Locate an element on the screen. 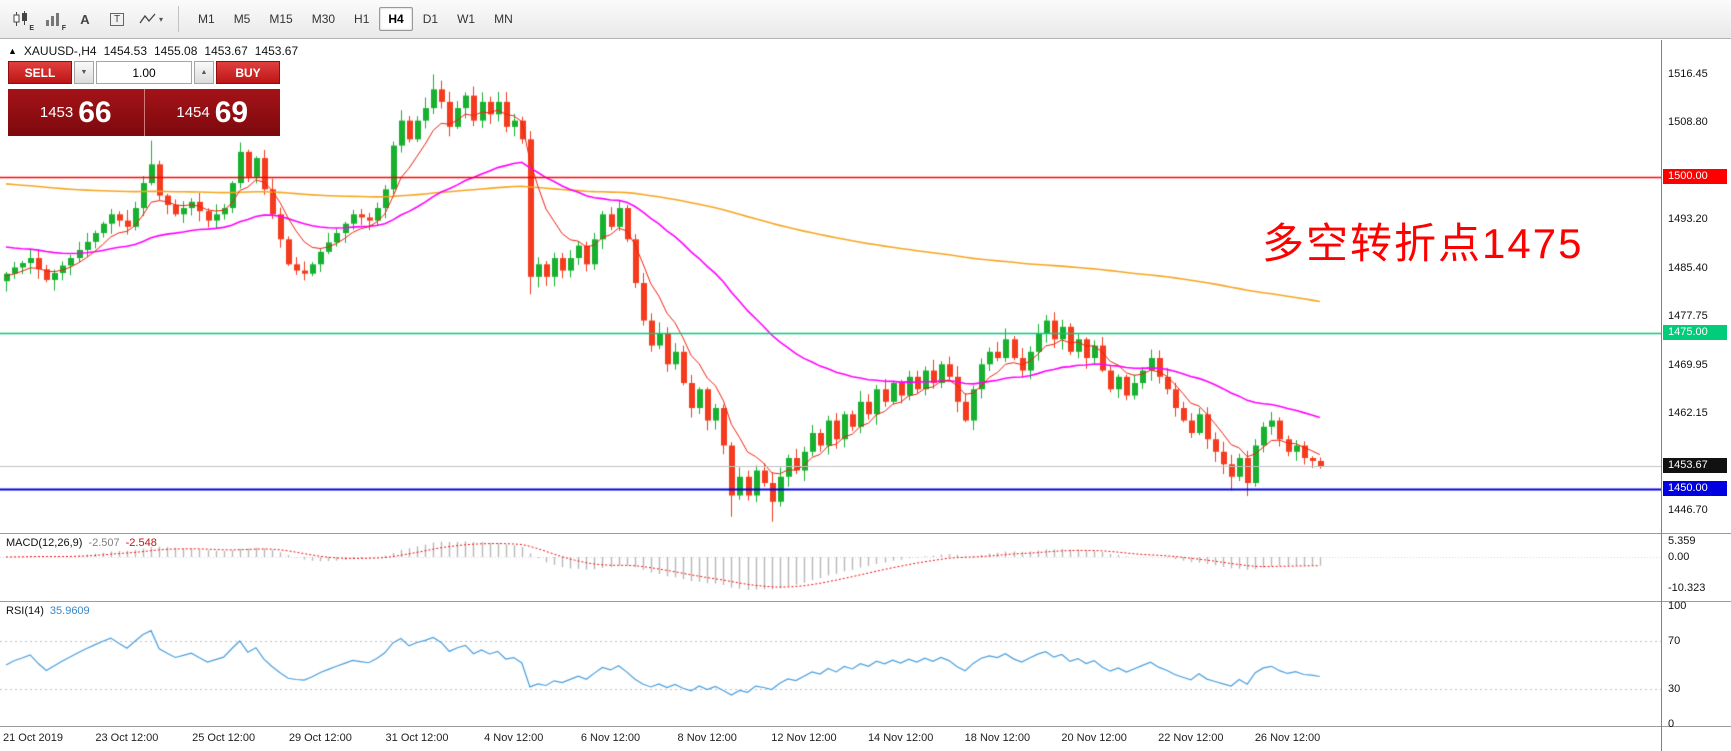  indicators-panel-icon: F is located at coordinates (53, 19).